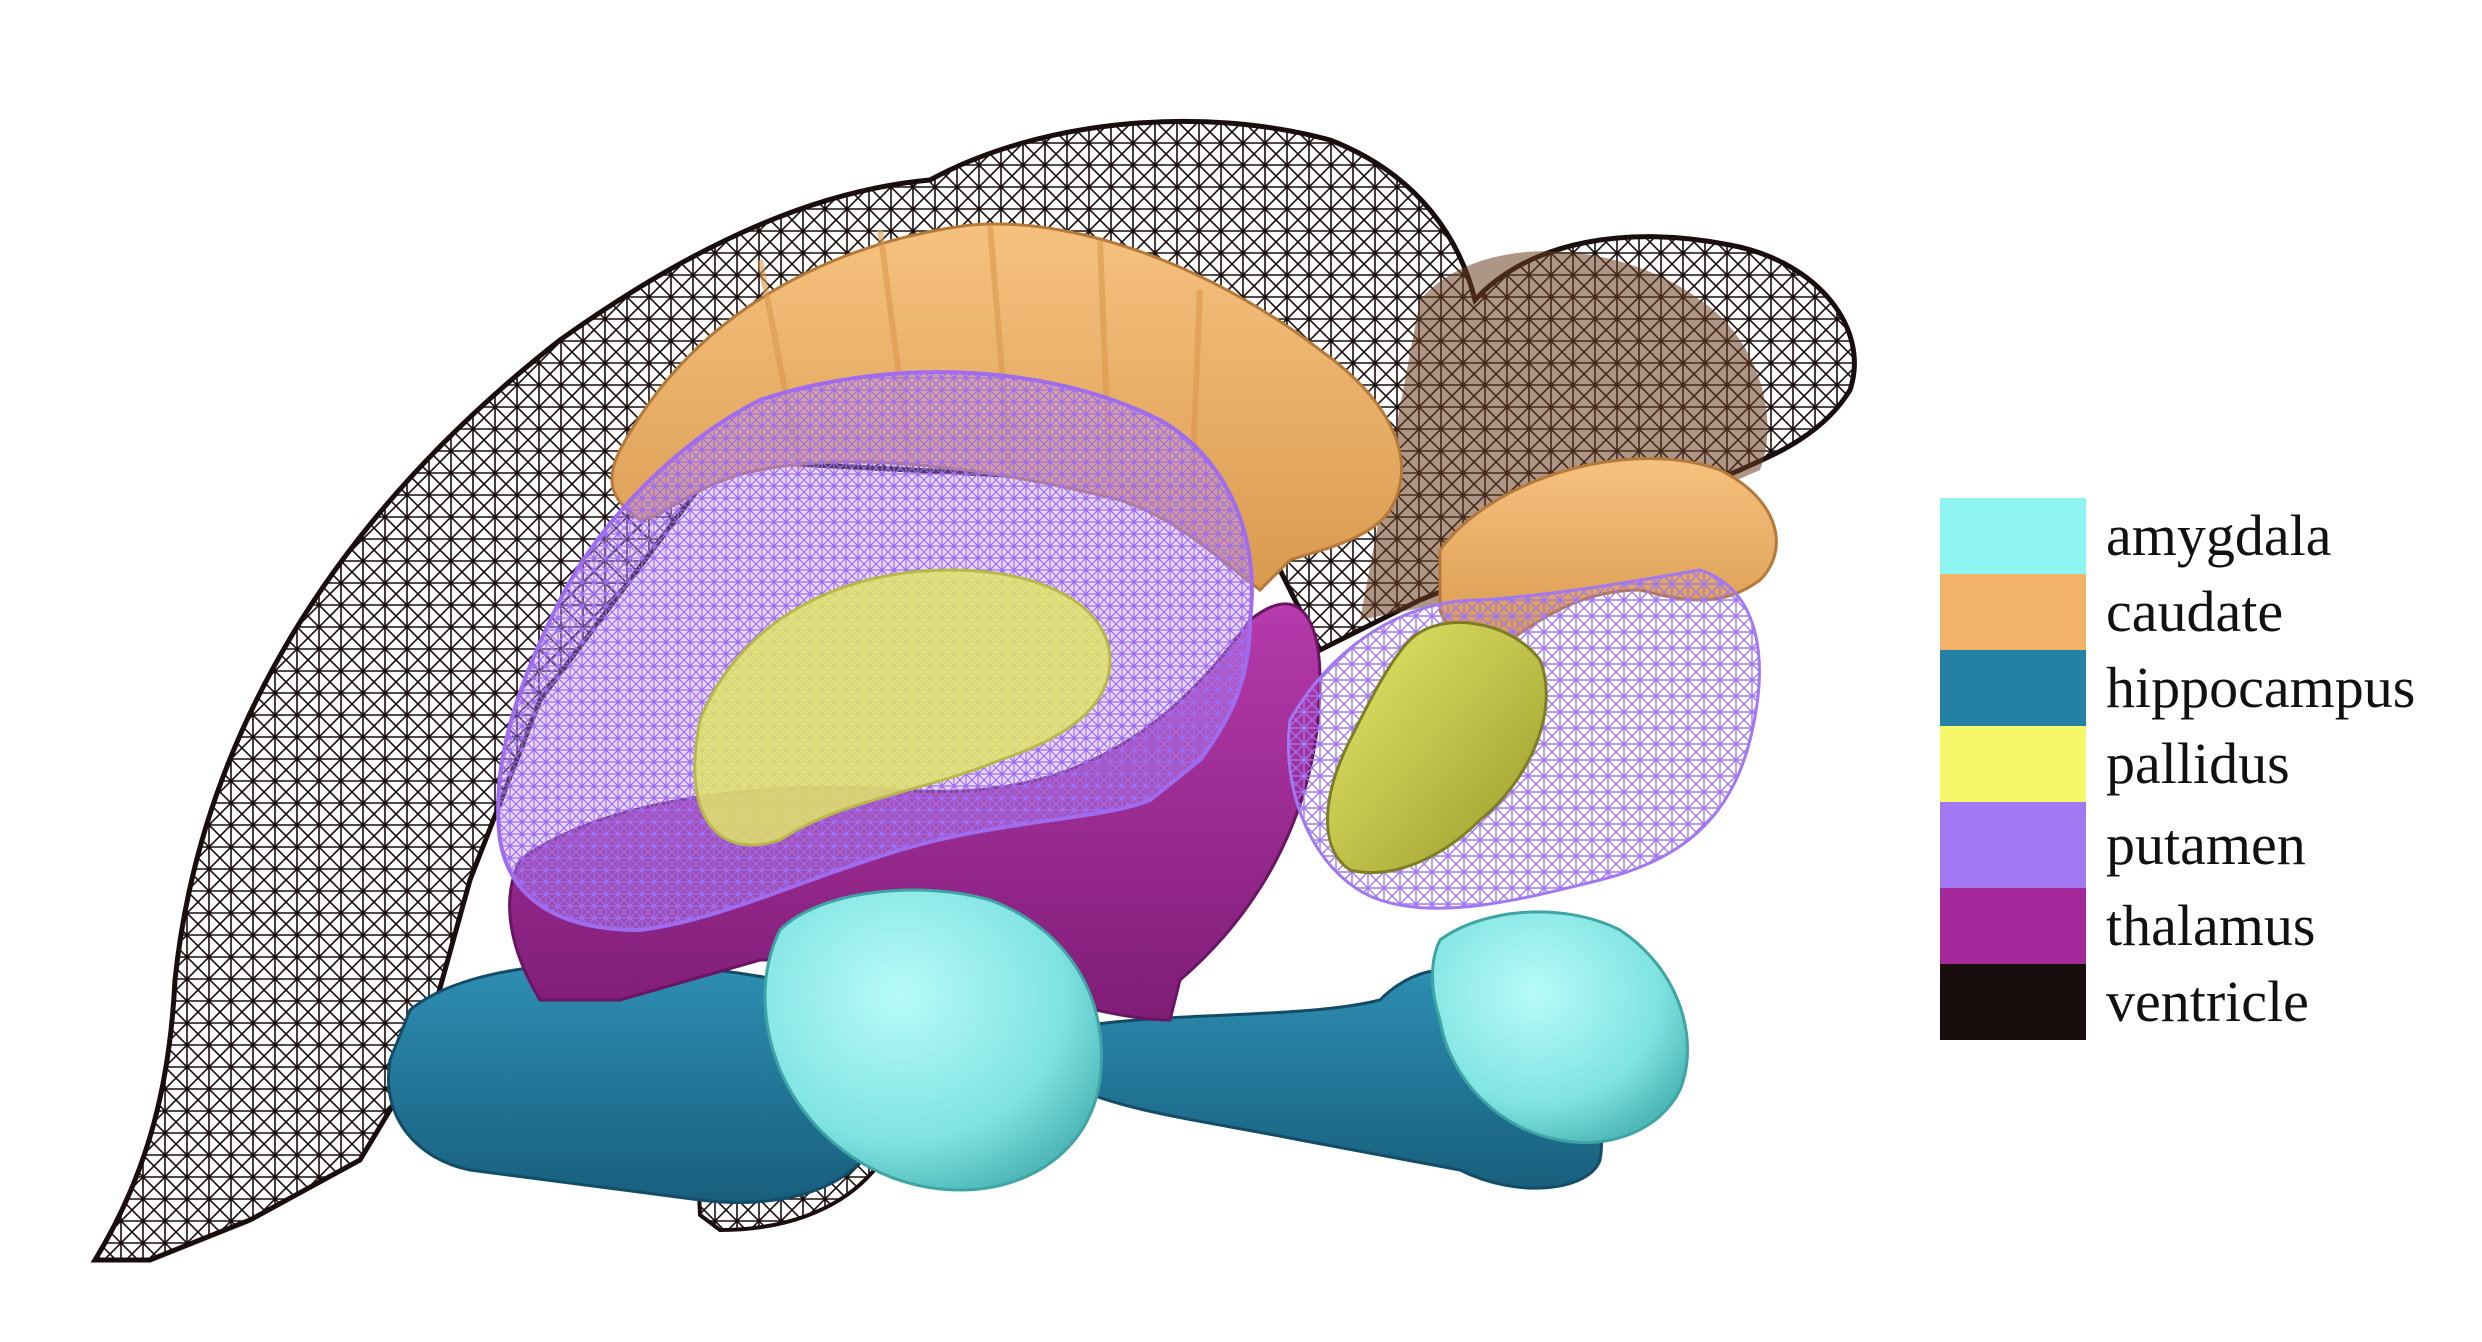 Image resolution: width=2482 pixels, height=1342 pixels. Describe the element at coordinates (2013, 764) in the screenshot. I see `swatch-pallidus` at that location.